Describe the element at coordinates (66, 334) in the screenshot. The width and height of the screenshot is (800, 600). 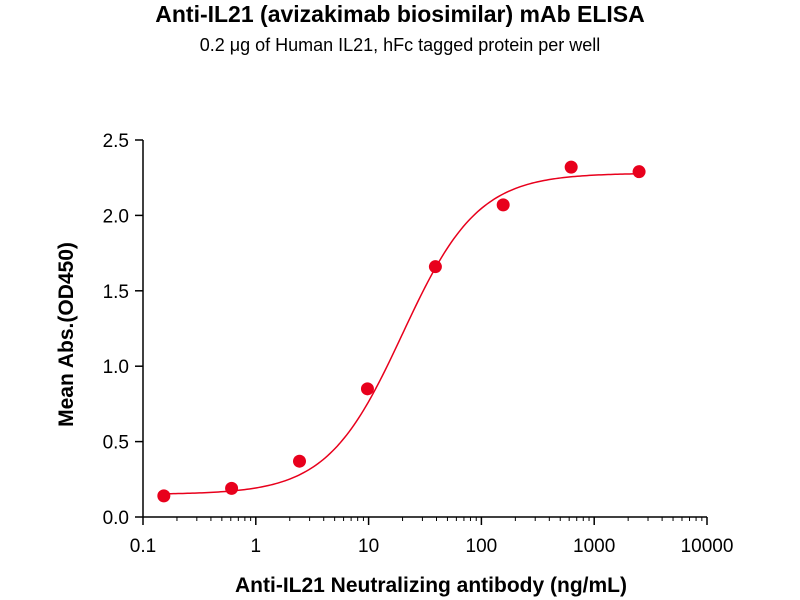
I see `y-axis-title: Mean Abs.(OD450)` at that location.